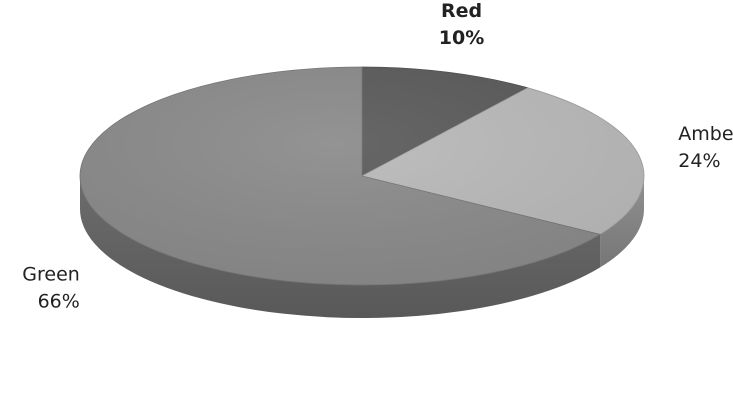  I want to click on pie-label-red: Red, so click(461, 11).